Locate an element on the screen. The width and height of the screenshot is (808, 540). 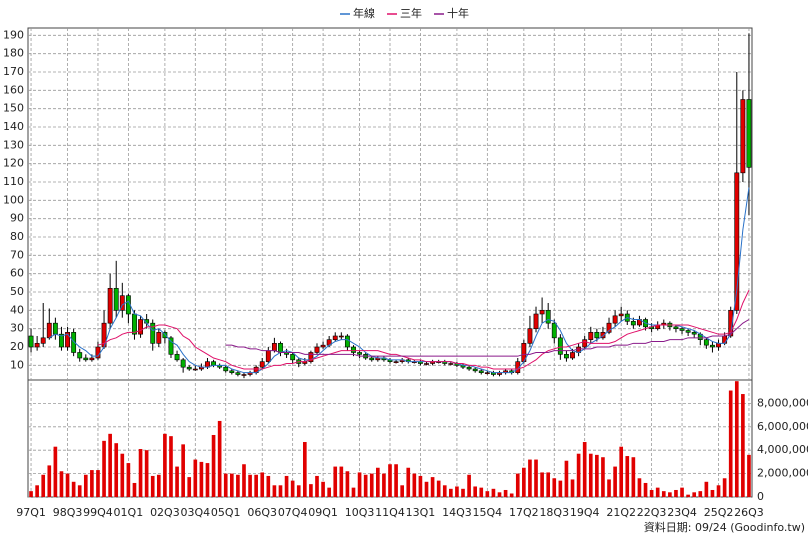
y-tick-label: 60 is located at coordinates (17, 273).